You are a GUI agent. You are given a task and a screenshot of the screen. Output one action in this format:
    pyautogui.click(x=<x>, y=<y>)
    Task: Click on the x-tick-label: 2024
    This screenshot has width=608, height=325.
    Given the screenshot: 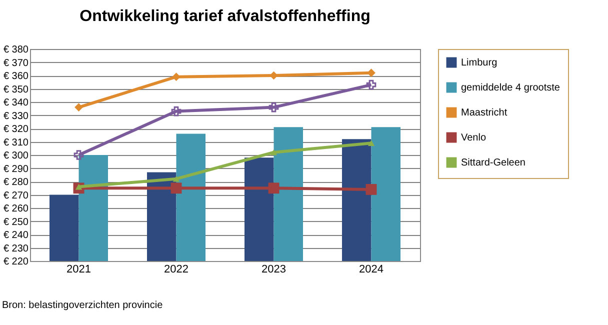 What is the action you would take?
    pyautogui.click(x=371, y=270)
    